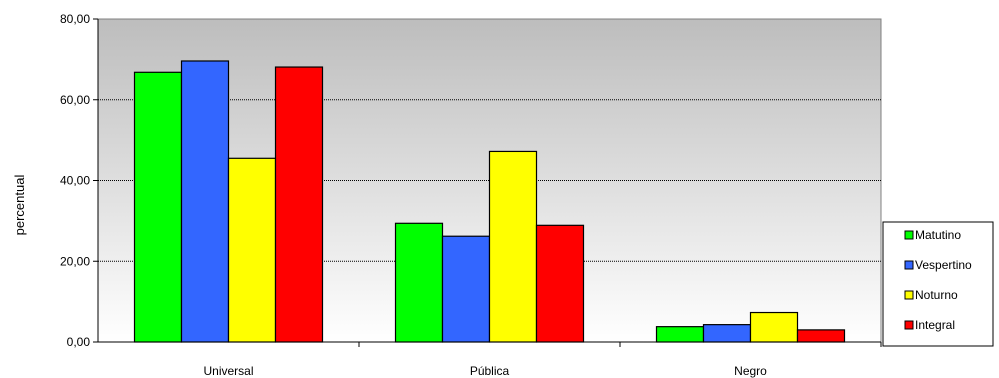 This screenshot has height=378, width=999. What do you see at coordinates (542, 360) in the screenshot?
I see `x-ticks: Universal Pública Negro` at bounding box center [542, 360].